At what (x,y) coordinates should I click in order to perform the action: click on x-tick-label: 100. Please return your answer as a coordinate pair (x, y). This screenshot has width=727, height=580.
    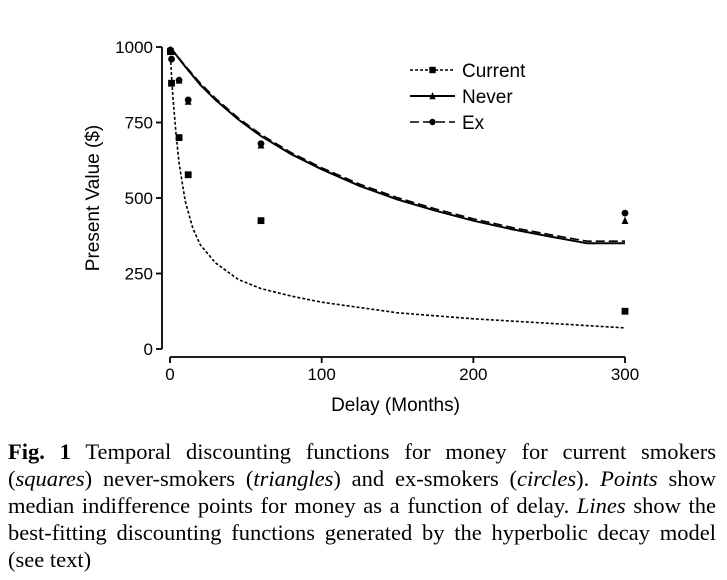
    Looking at the image, I should click on (321, 374).